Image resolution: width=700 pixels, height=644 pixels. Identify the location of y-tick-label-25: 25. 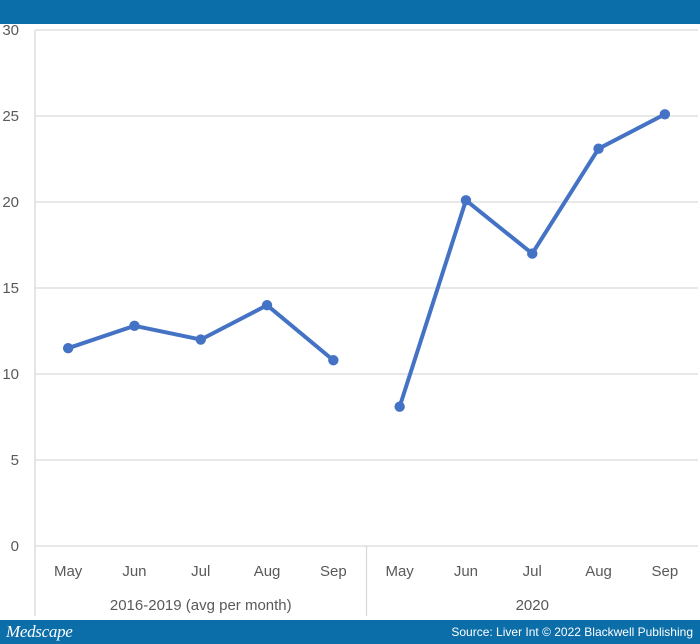
(10, 116).